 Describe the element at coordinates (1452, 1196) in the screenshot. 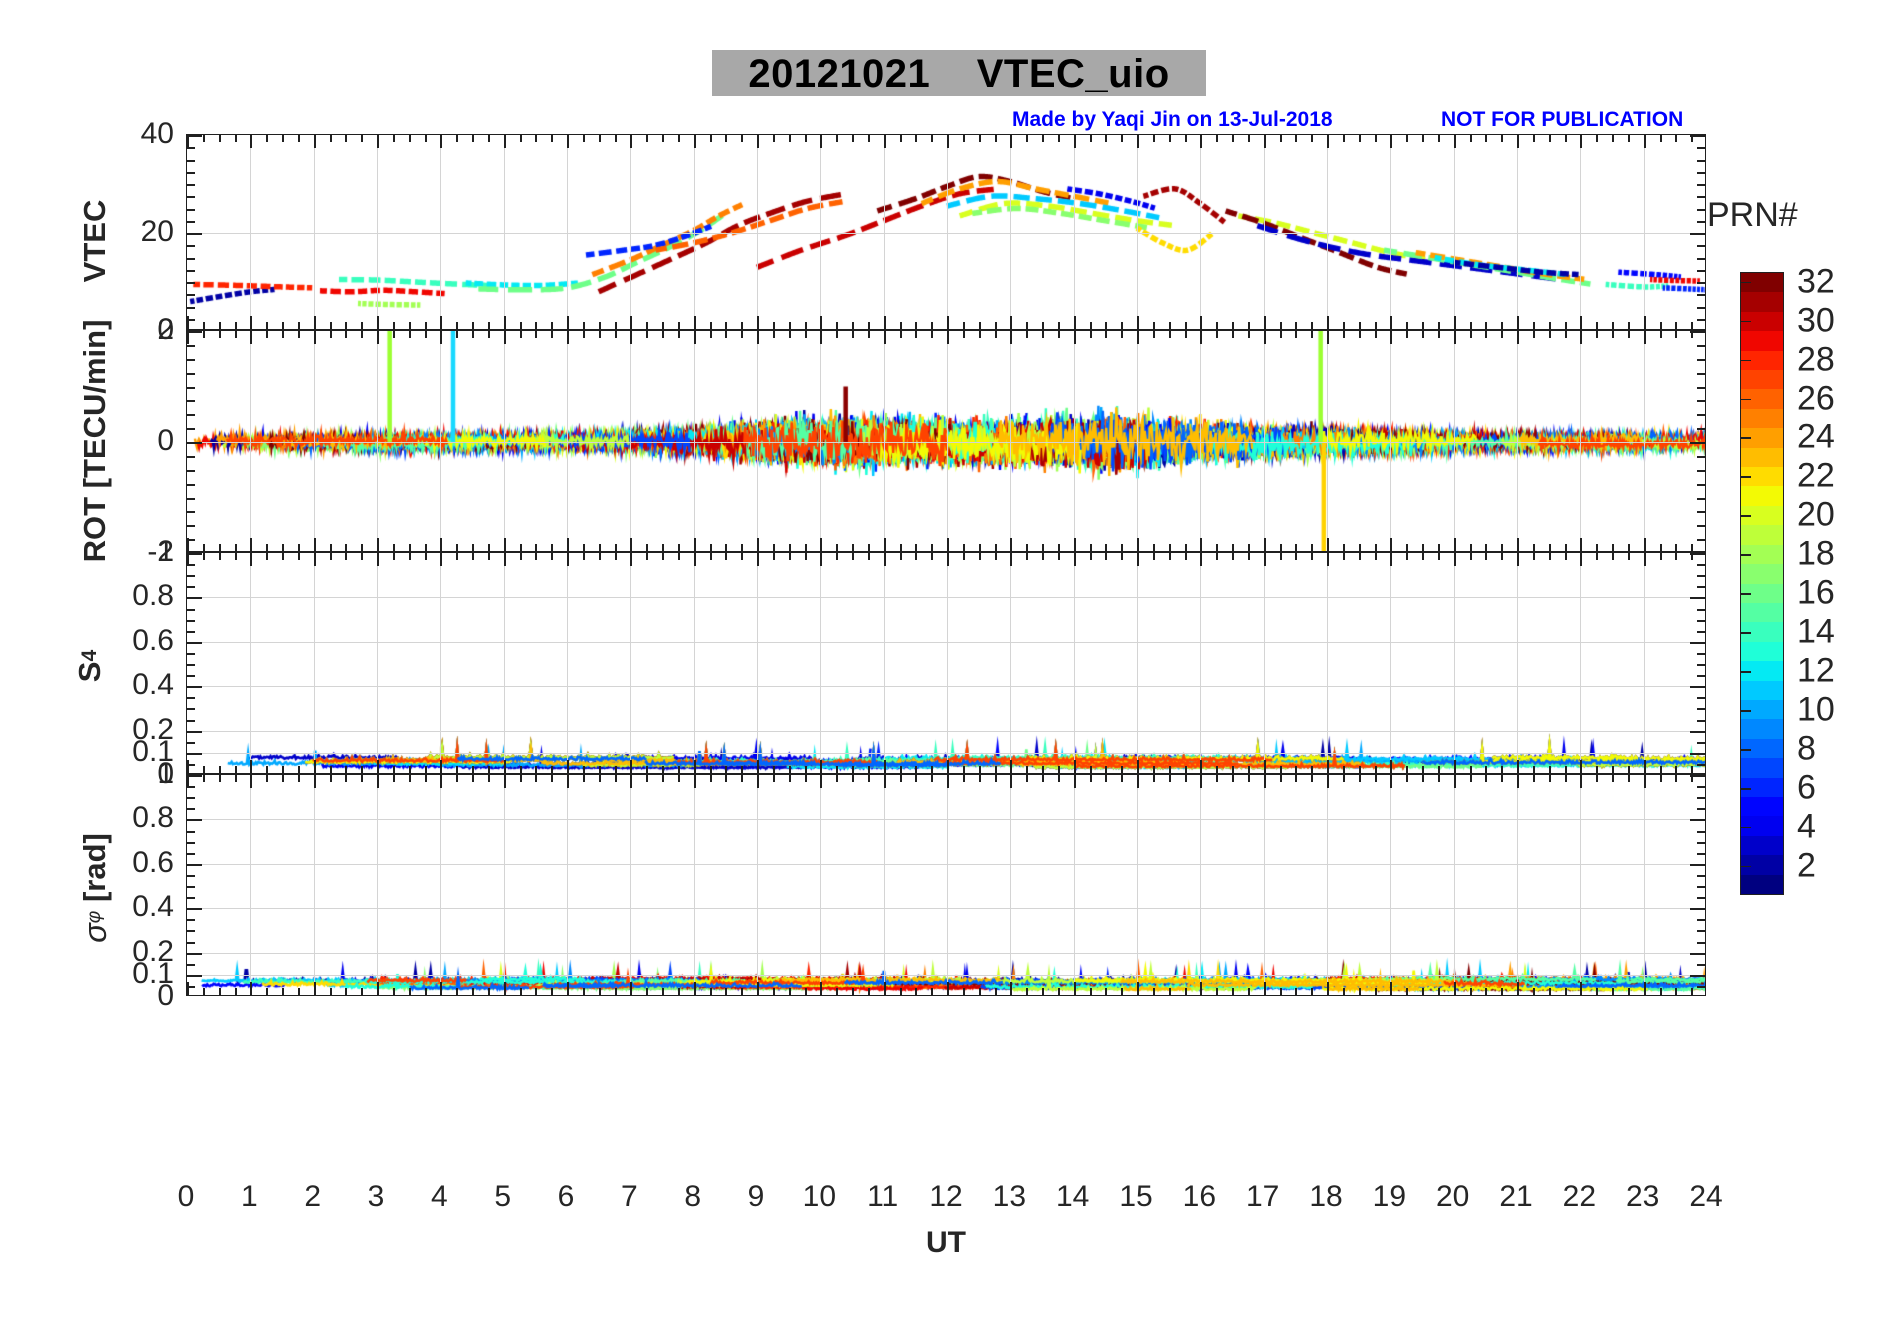

I see `x-tick-label: 20` at that location.